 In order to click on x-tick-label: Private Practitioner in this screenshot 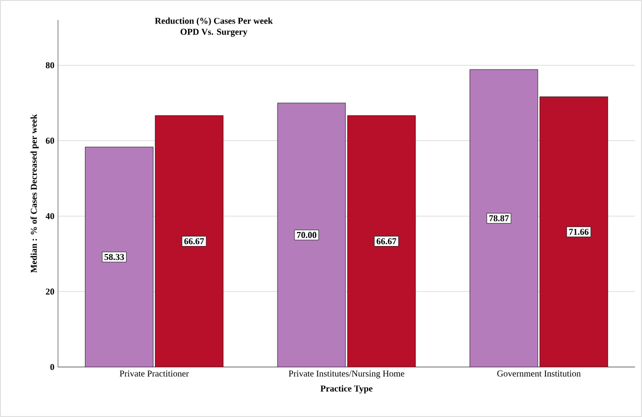, I will do `click(154, 373)`.